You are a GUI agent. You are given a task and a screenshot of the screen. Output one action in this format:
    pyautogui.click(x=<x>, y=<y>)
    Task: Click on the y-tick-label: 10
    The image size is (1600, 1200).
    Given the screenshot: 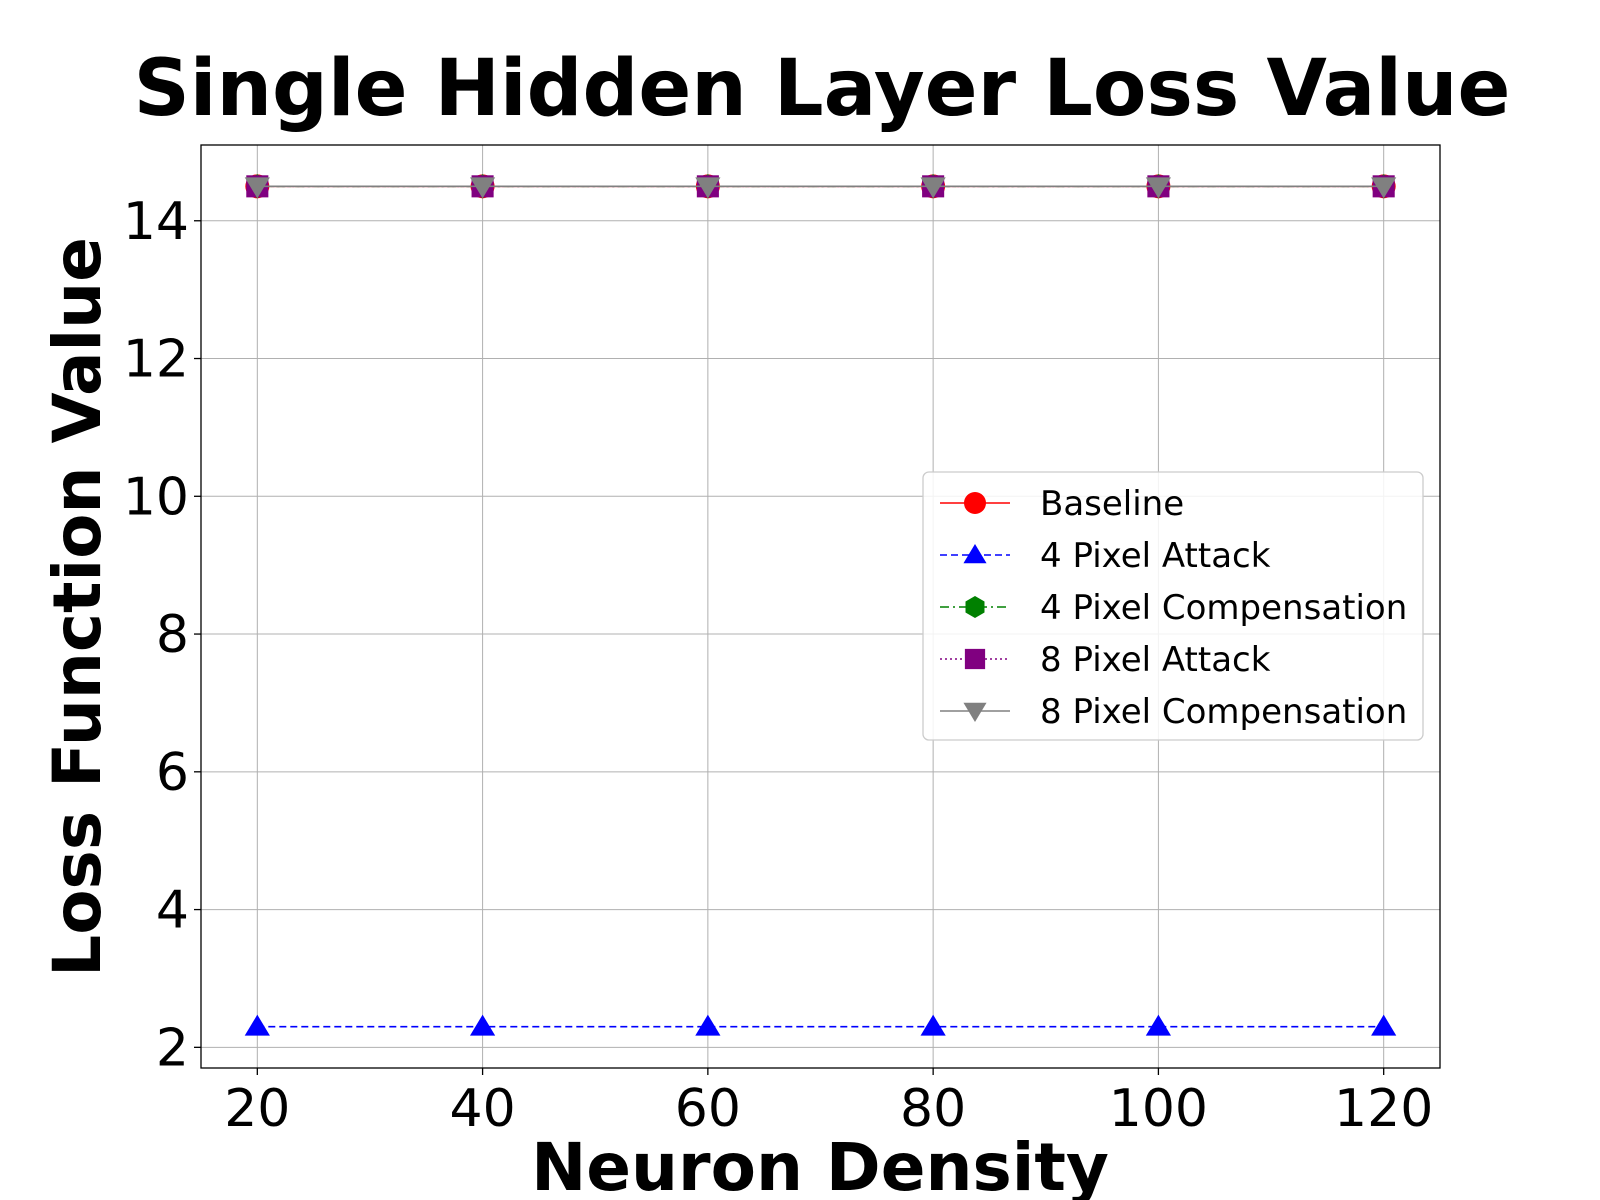 What is the action you would take?
    pyautogui.click(x=156, y=497)
    